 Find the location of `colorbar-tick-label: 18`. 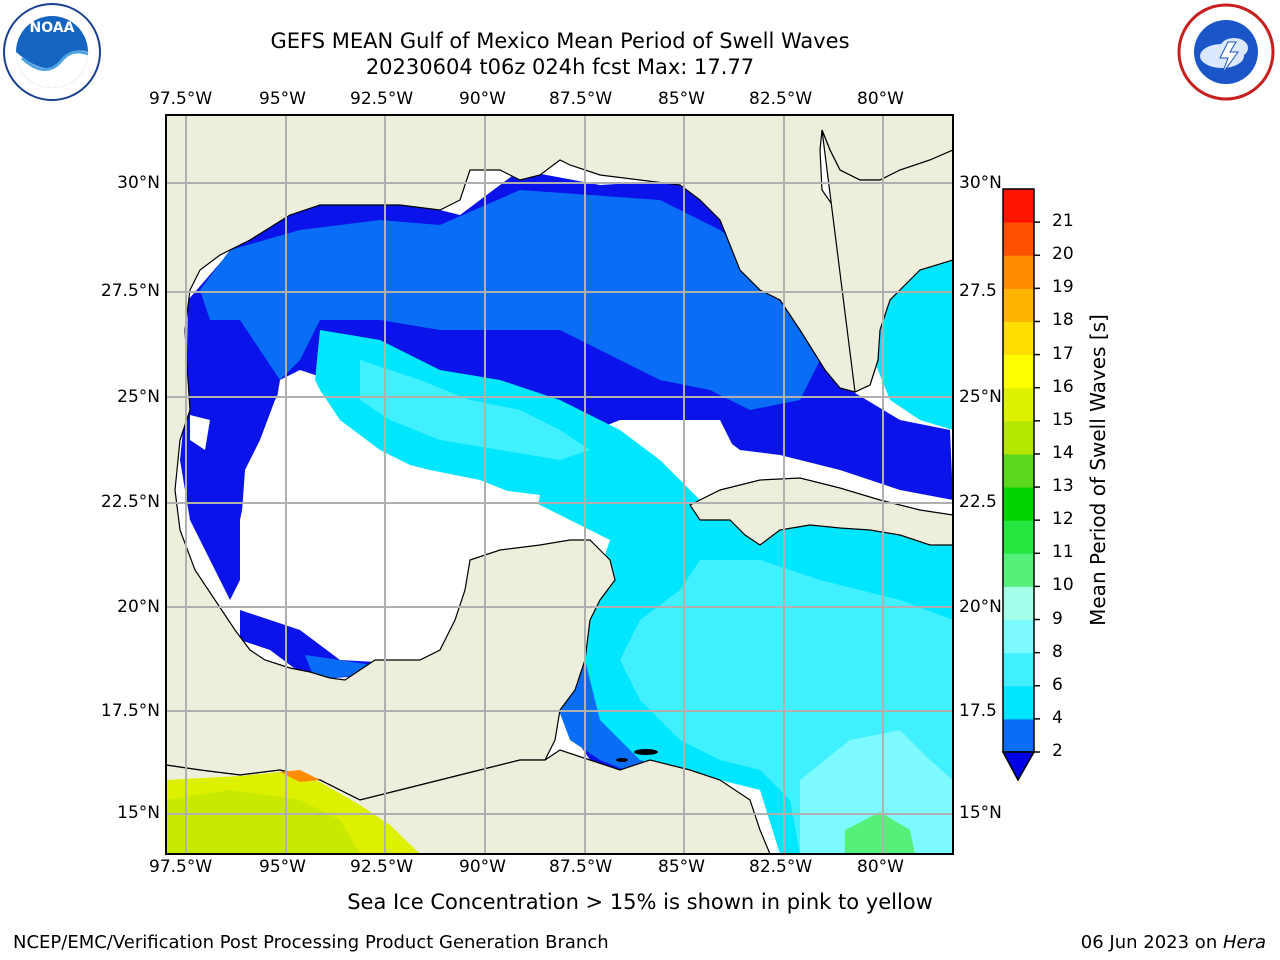

colorbar-tick-label: 18 is located at coordinates (1063, 320).